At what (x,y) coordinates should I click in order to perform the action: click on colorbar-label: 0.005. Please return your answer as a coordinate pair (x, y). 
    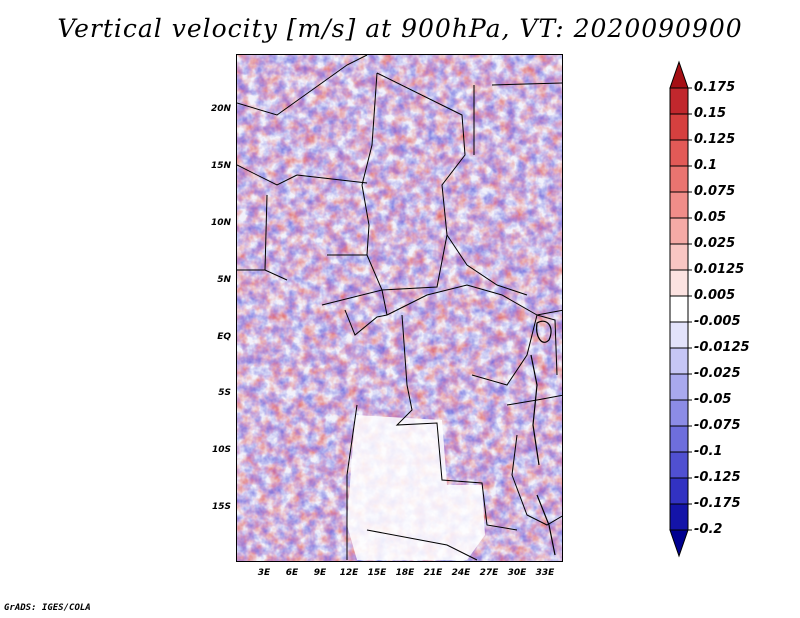
    Looking at the image, I should click on (715, 295).